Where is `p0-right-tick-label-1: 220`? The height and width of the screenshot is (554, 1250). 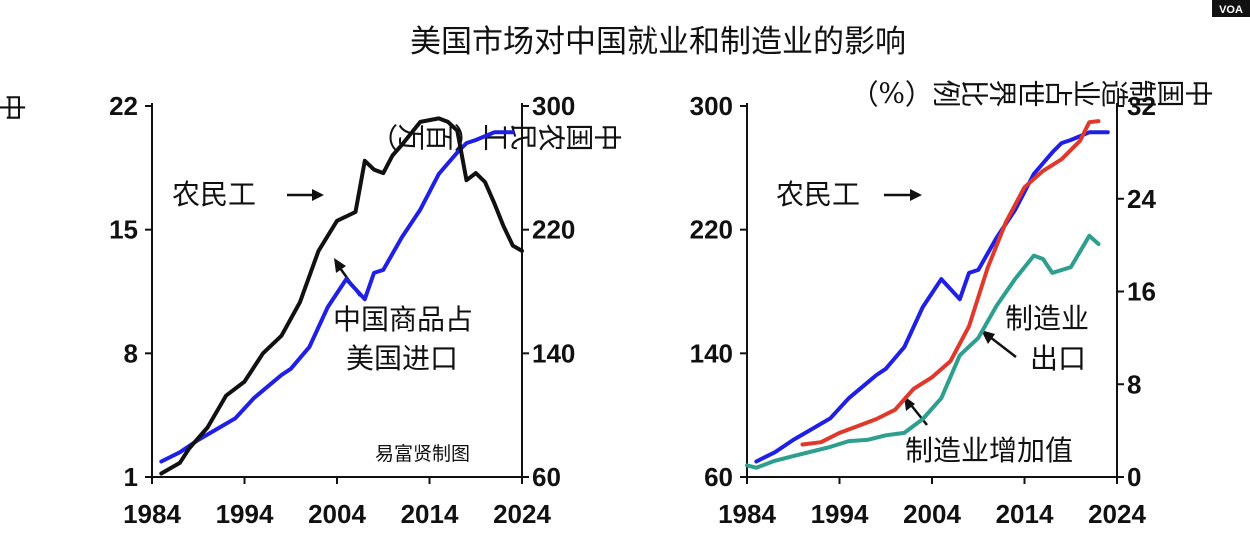 p0-right-tick-label-1: 220 is located at coordinates (553, 230).